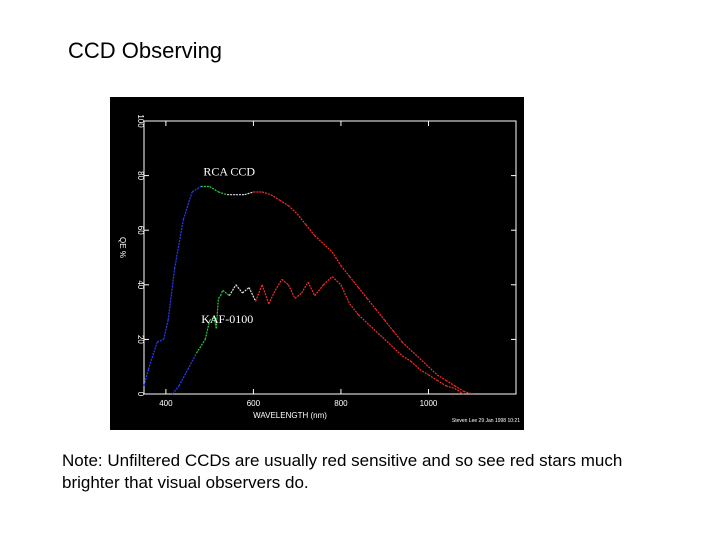  Describe the element at coordinates (229, 172) in the screenshot. I see `curve-label: RCA CCD` at that location.